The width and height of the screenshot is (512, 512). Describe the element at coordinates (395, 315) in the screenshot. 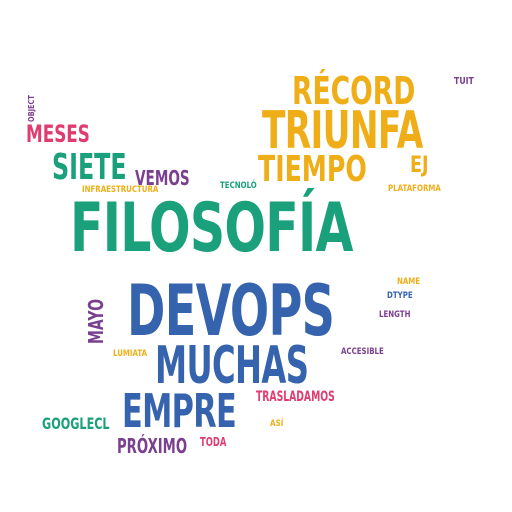

I see `word-length: LENGTH` at that location.